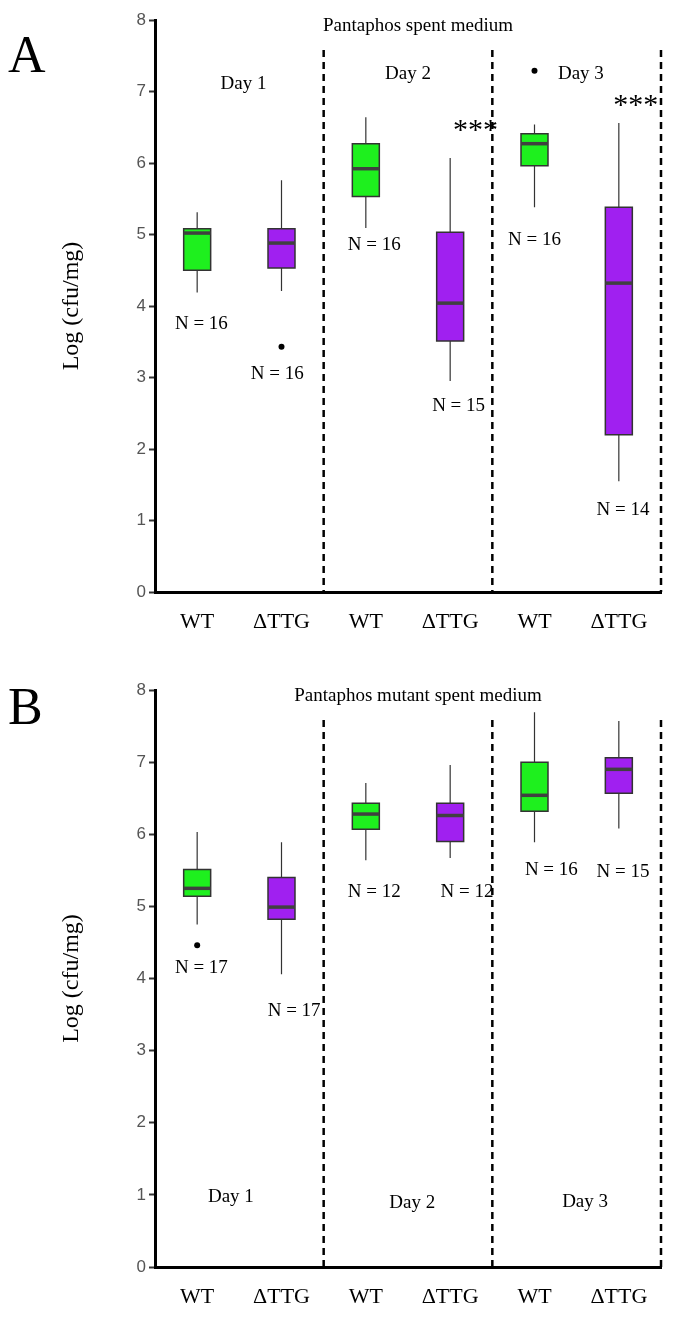  I want to click on chart-title: Pantaphos mutant spent medium, so click(418, 694).